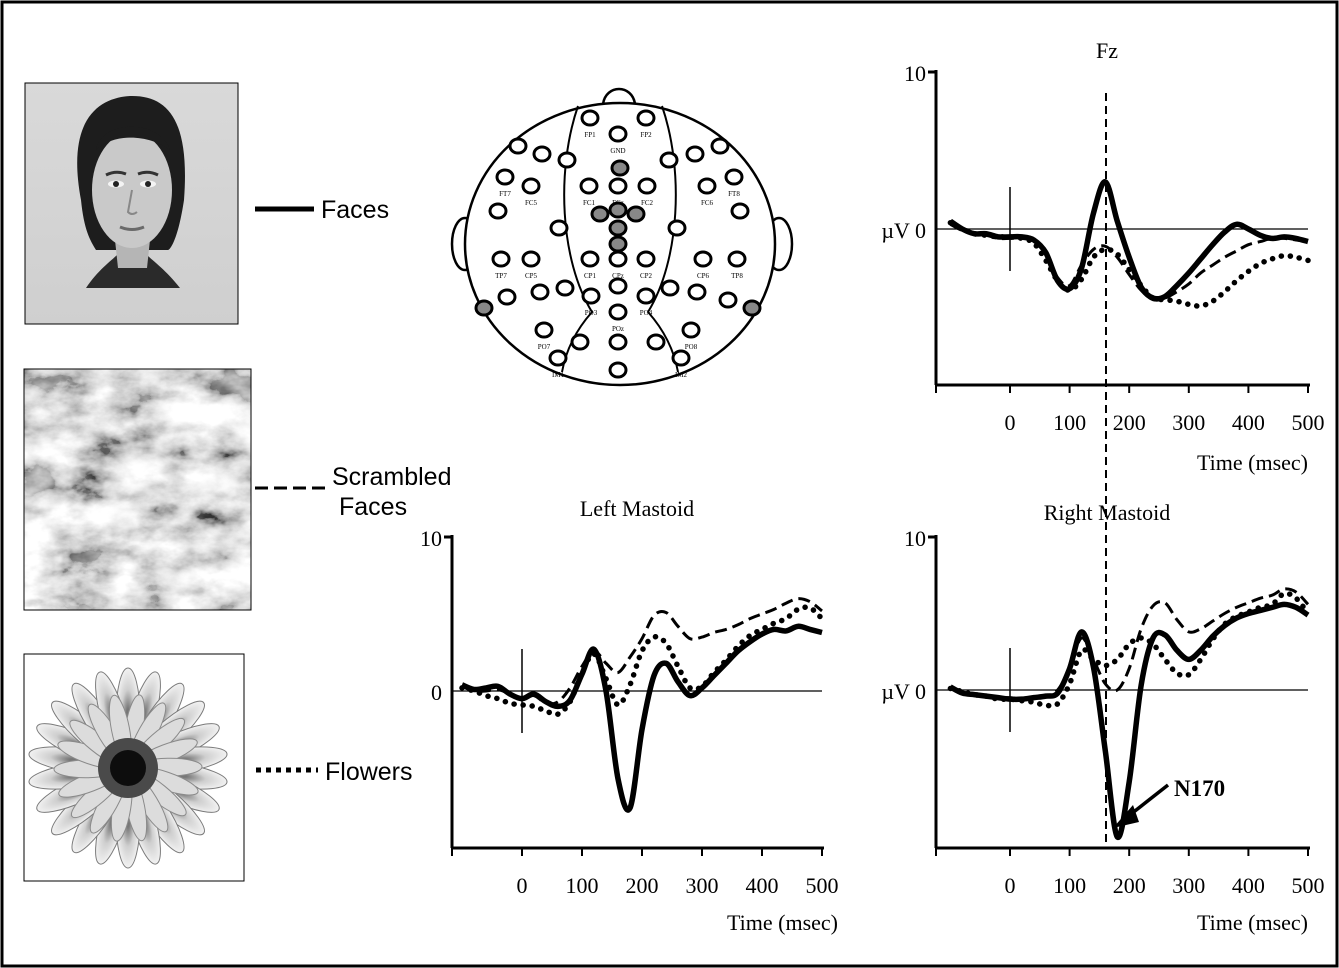  Describe the element at coordinates (531, 203) in the screenshot. I see `electrode-label: FC5` at that location.